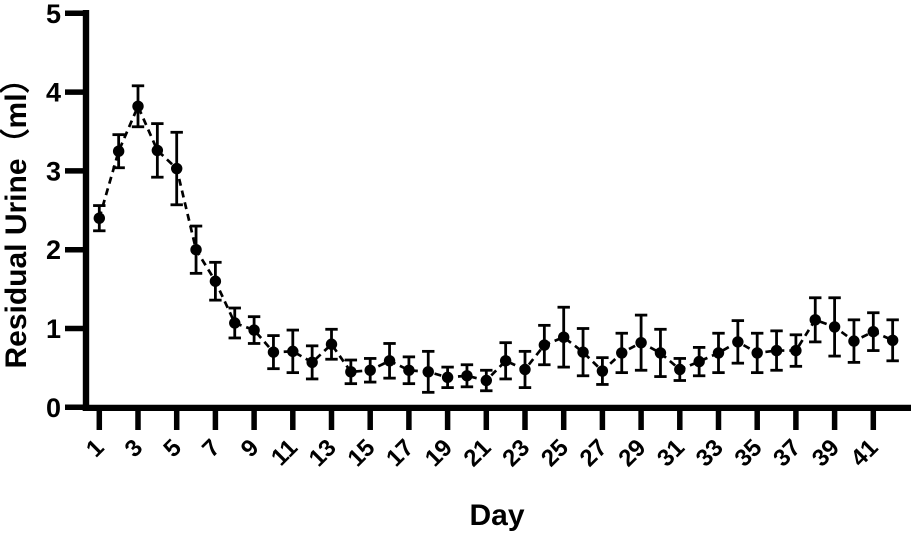  Describe the element at coordinates (16, 215) in the screenshot. I see `y-axis-title: Residual Urine（ml）` at that location.